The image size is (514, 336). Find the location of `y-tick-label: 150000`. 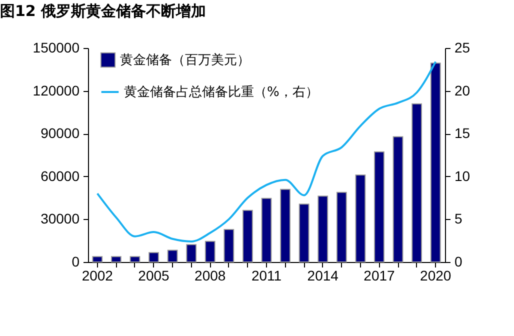

y-tick-label: 150000 is located at coordinates (56, 48).